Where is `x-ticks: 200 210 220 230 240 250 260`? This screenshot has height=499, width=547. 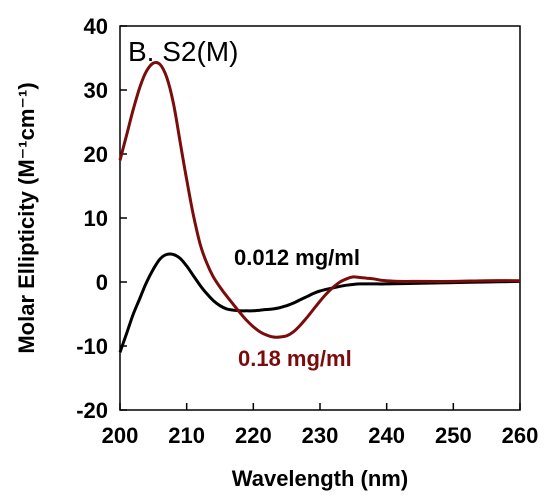
x-ticks: 200 210 220 230 240 250 260 is located at coordinates (320, 425).